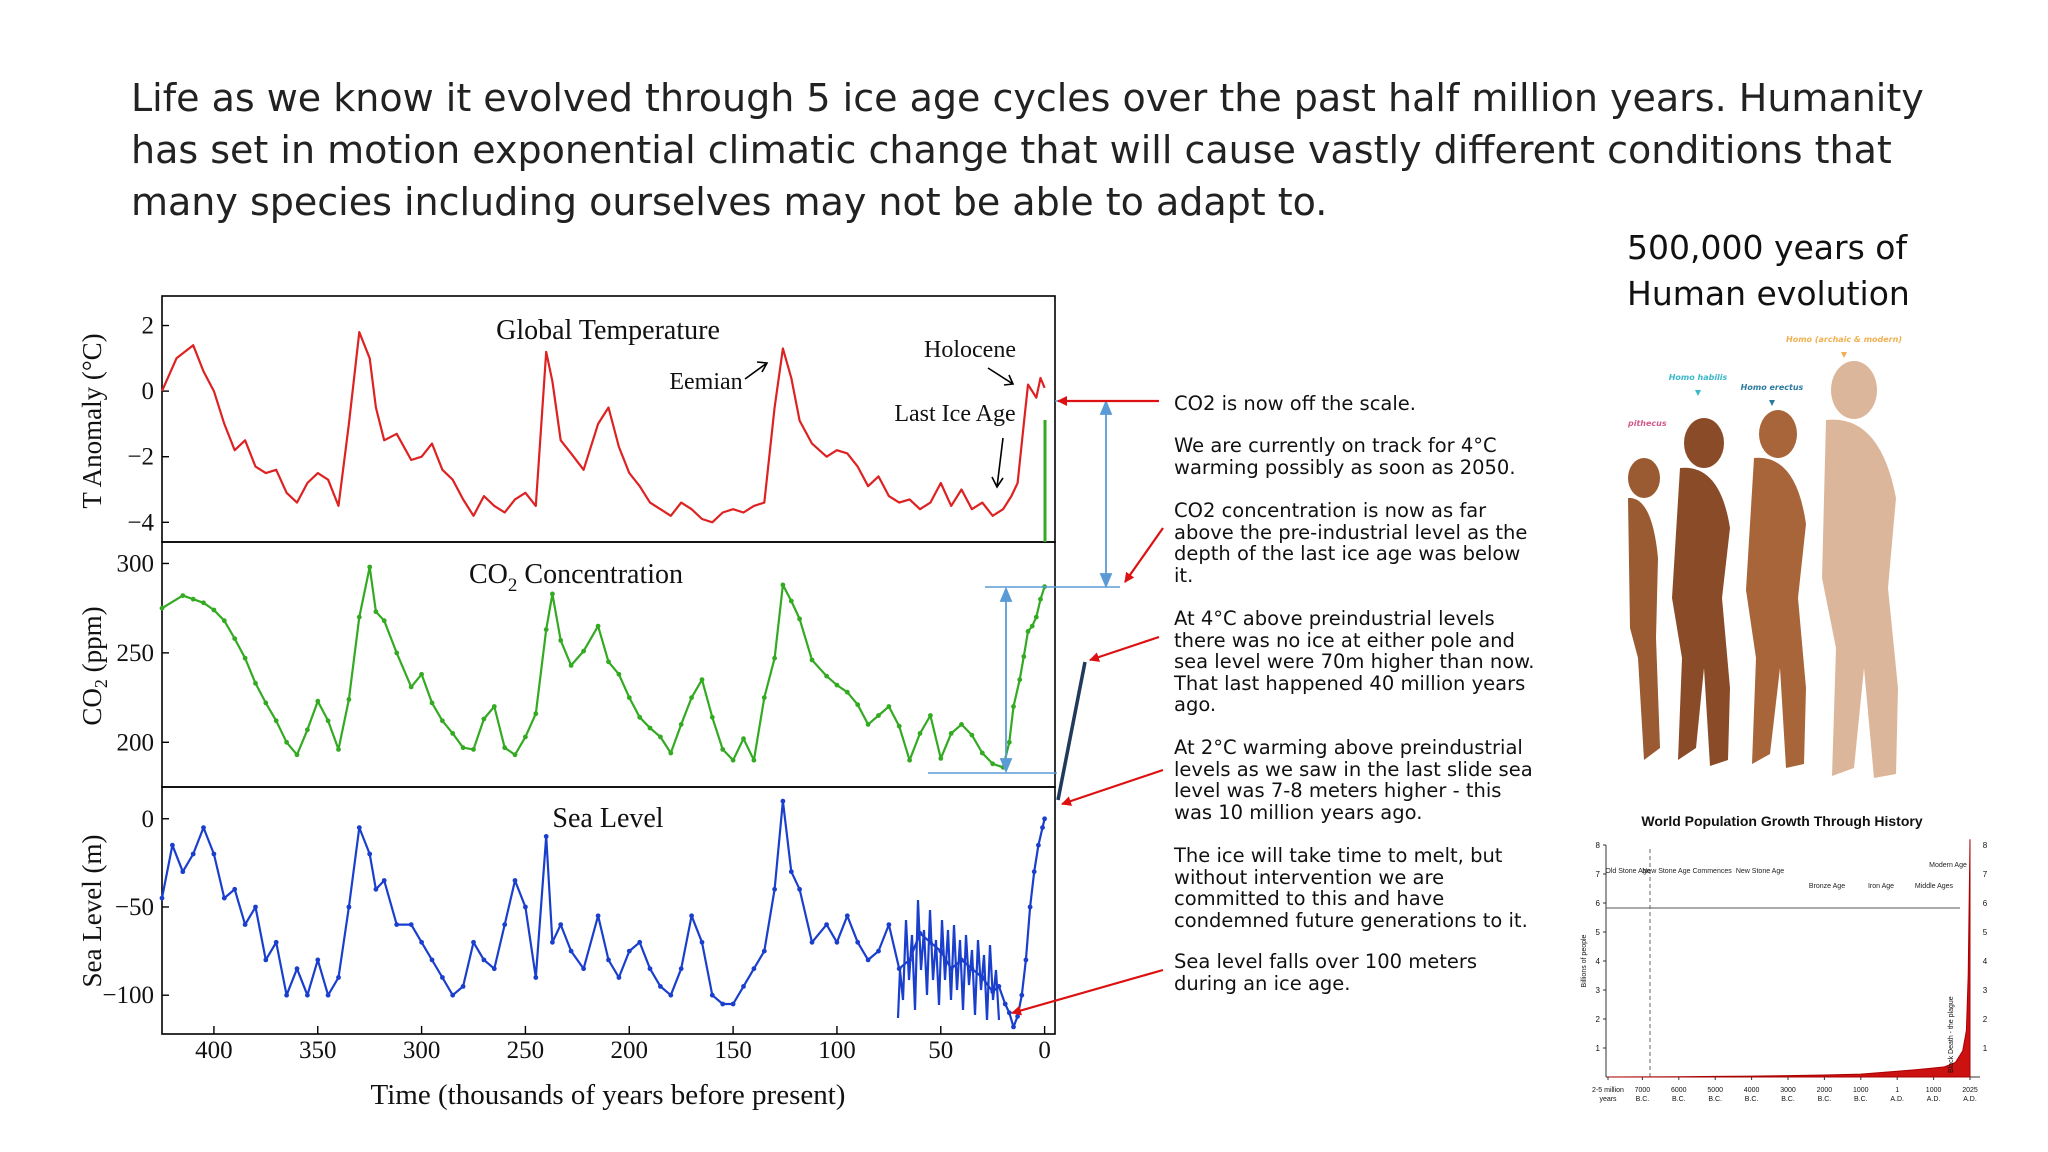  I want to click on population-x-tick-sublabel: A.D., so click(1970, 1099).